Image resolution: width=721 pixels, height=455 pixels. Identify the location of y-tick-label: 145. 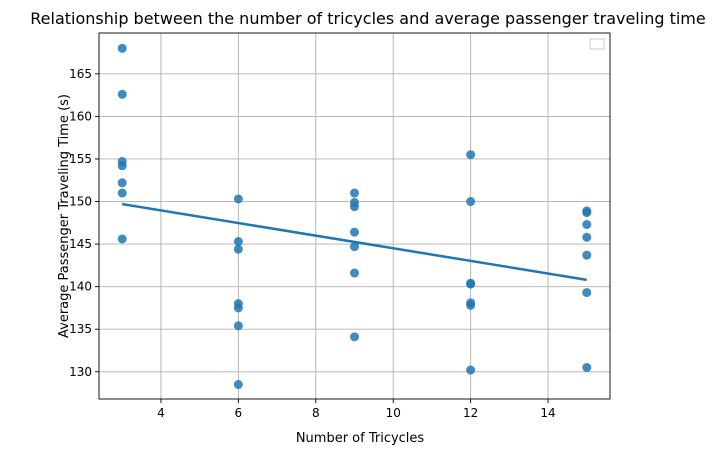
(80, 244).